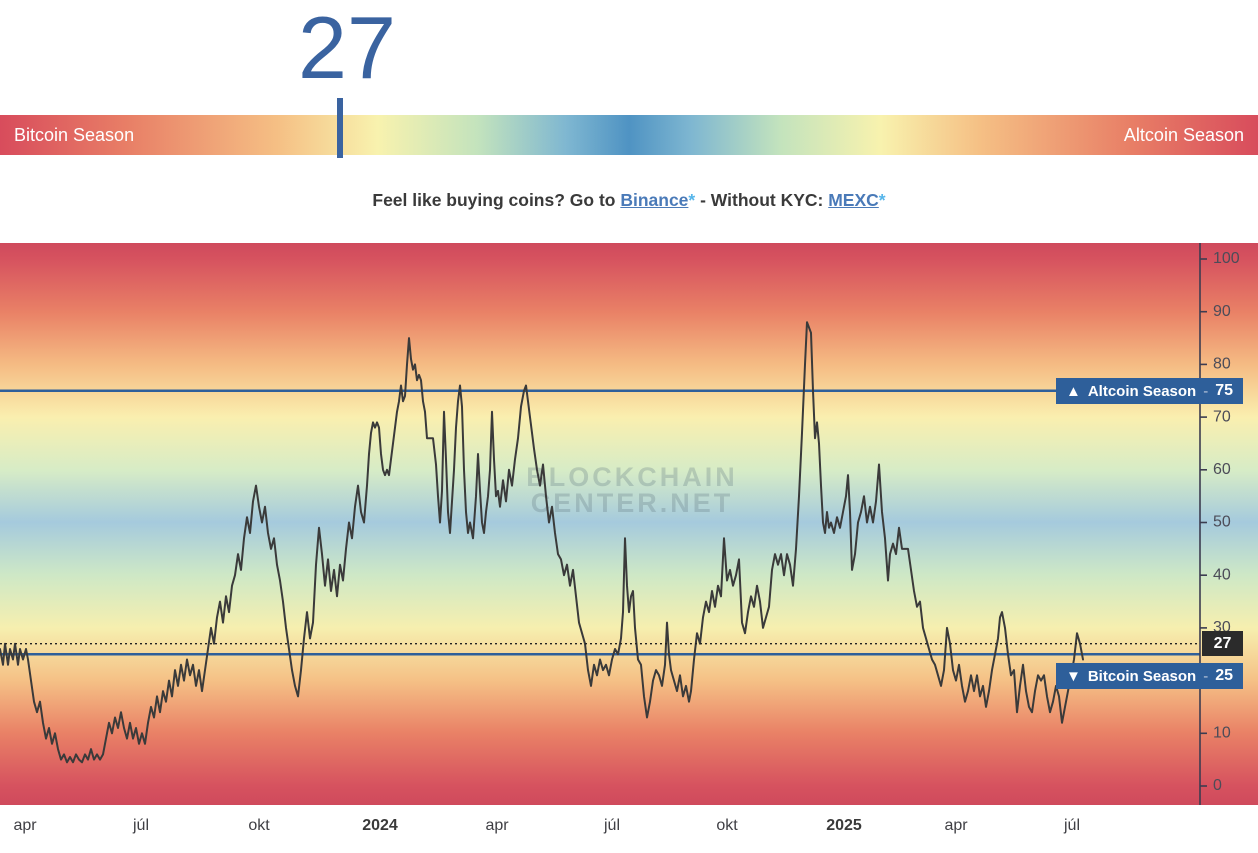 This screenshot has height=853, width=1258. Describe the element at coordinates (1224, 390) in the screenshot. I see `altcoin-threshold-value: 75` at that location.